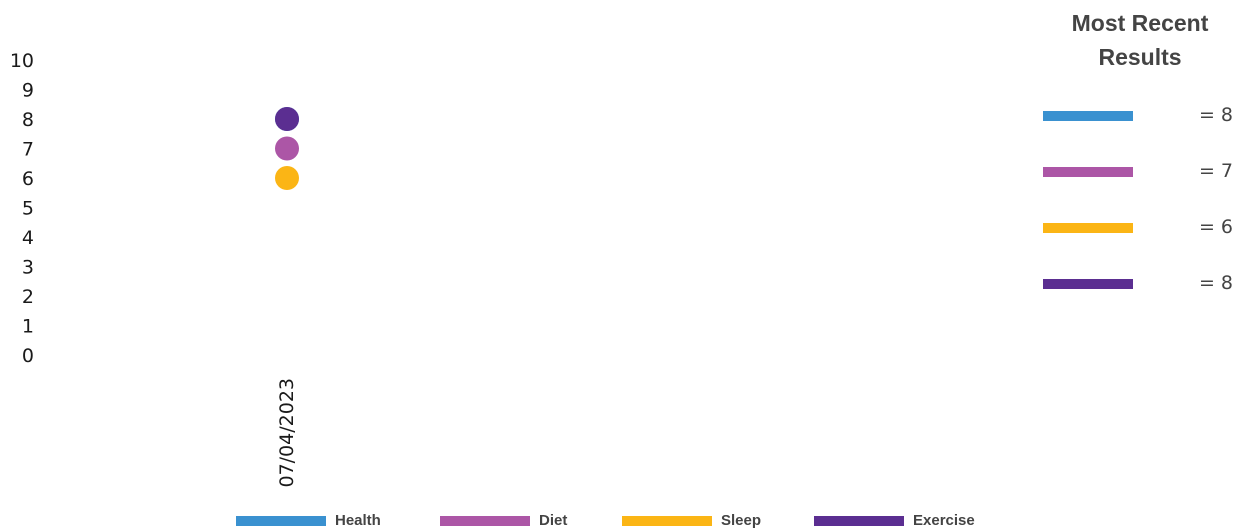 The height and width of the screenshot is (531, 1245). I want to click on data-point-sleep, so click(287, 178).